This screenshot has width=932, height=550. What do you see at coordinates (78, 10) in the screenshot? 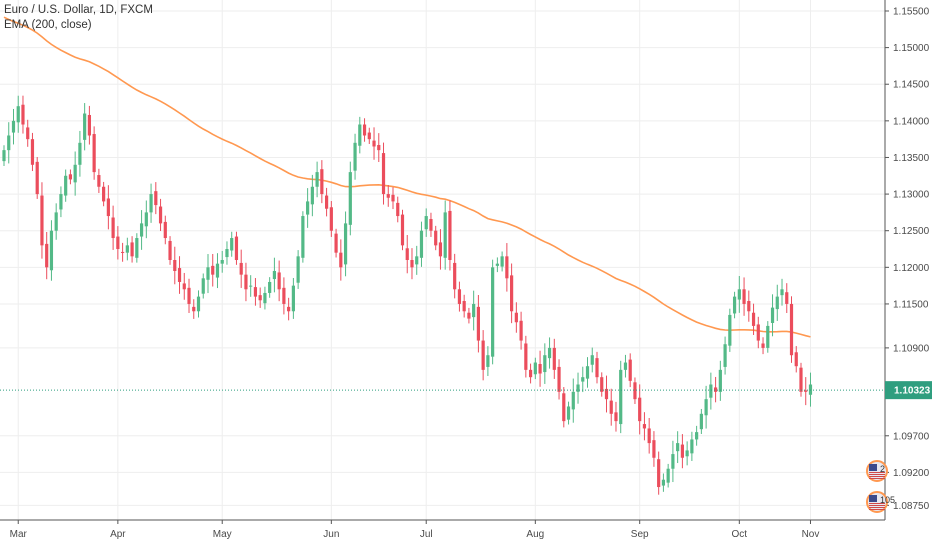
I see `symbol-title: Euro / U.S. Dollar, 1D, FXCM` at bounding box center [78, 10].